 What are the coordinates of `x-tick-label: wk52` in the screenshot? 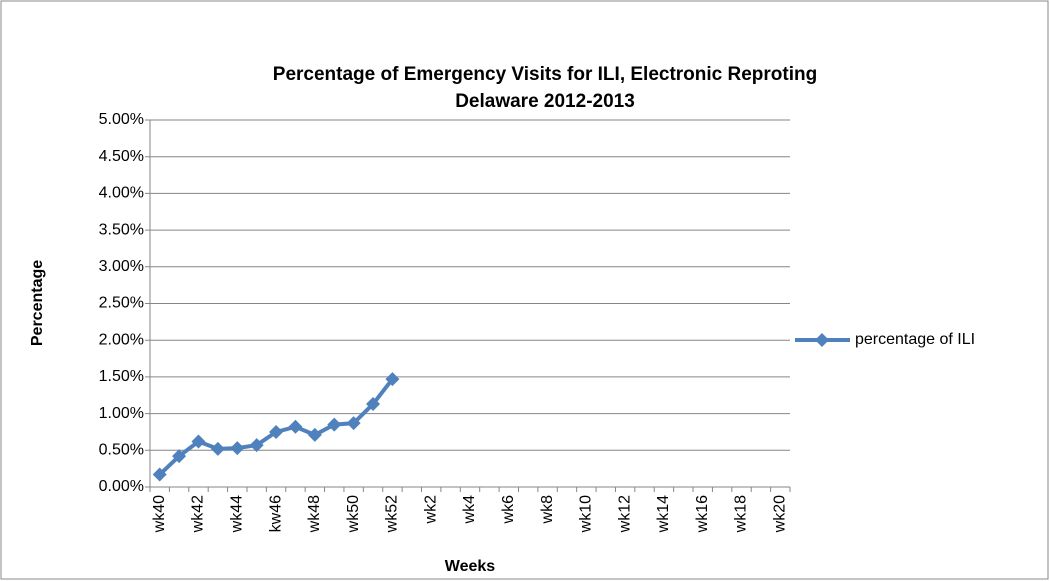 It's located at (392, 514).